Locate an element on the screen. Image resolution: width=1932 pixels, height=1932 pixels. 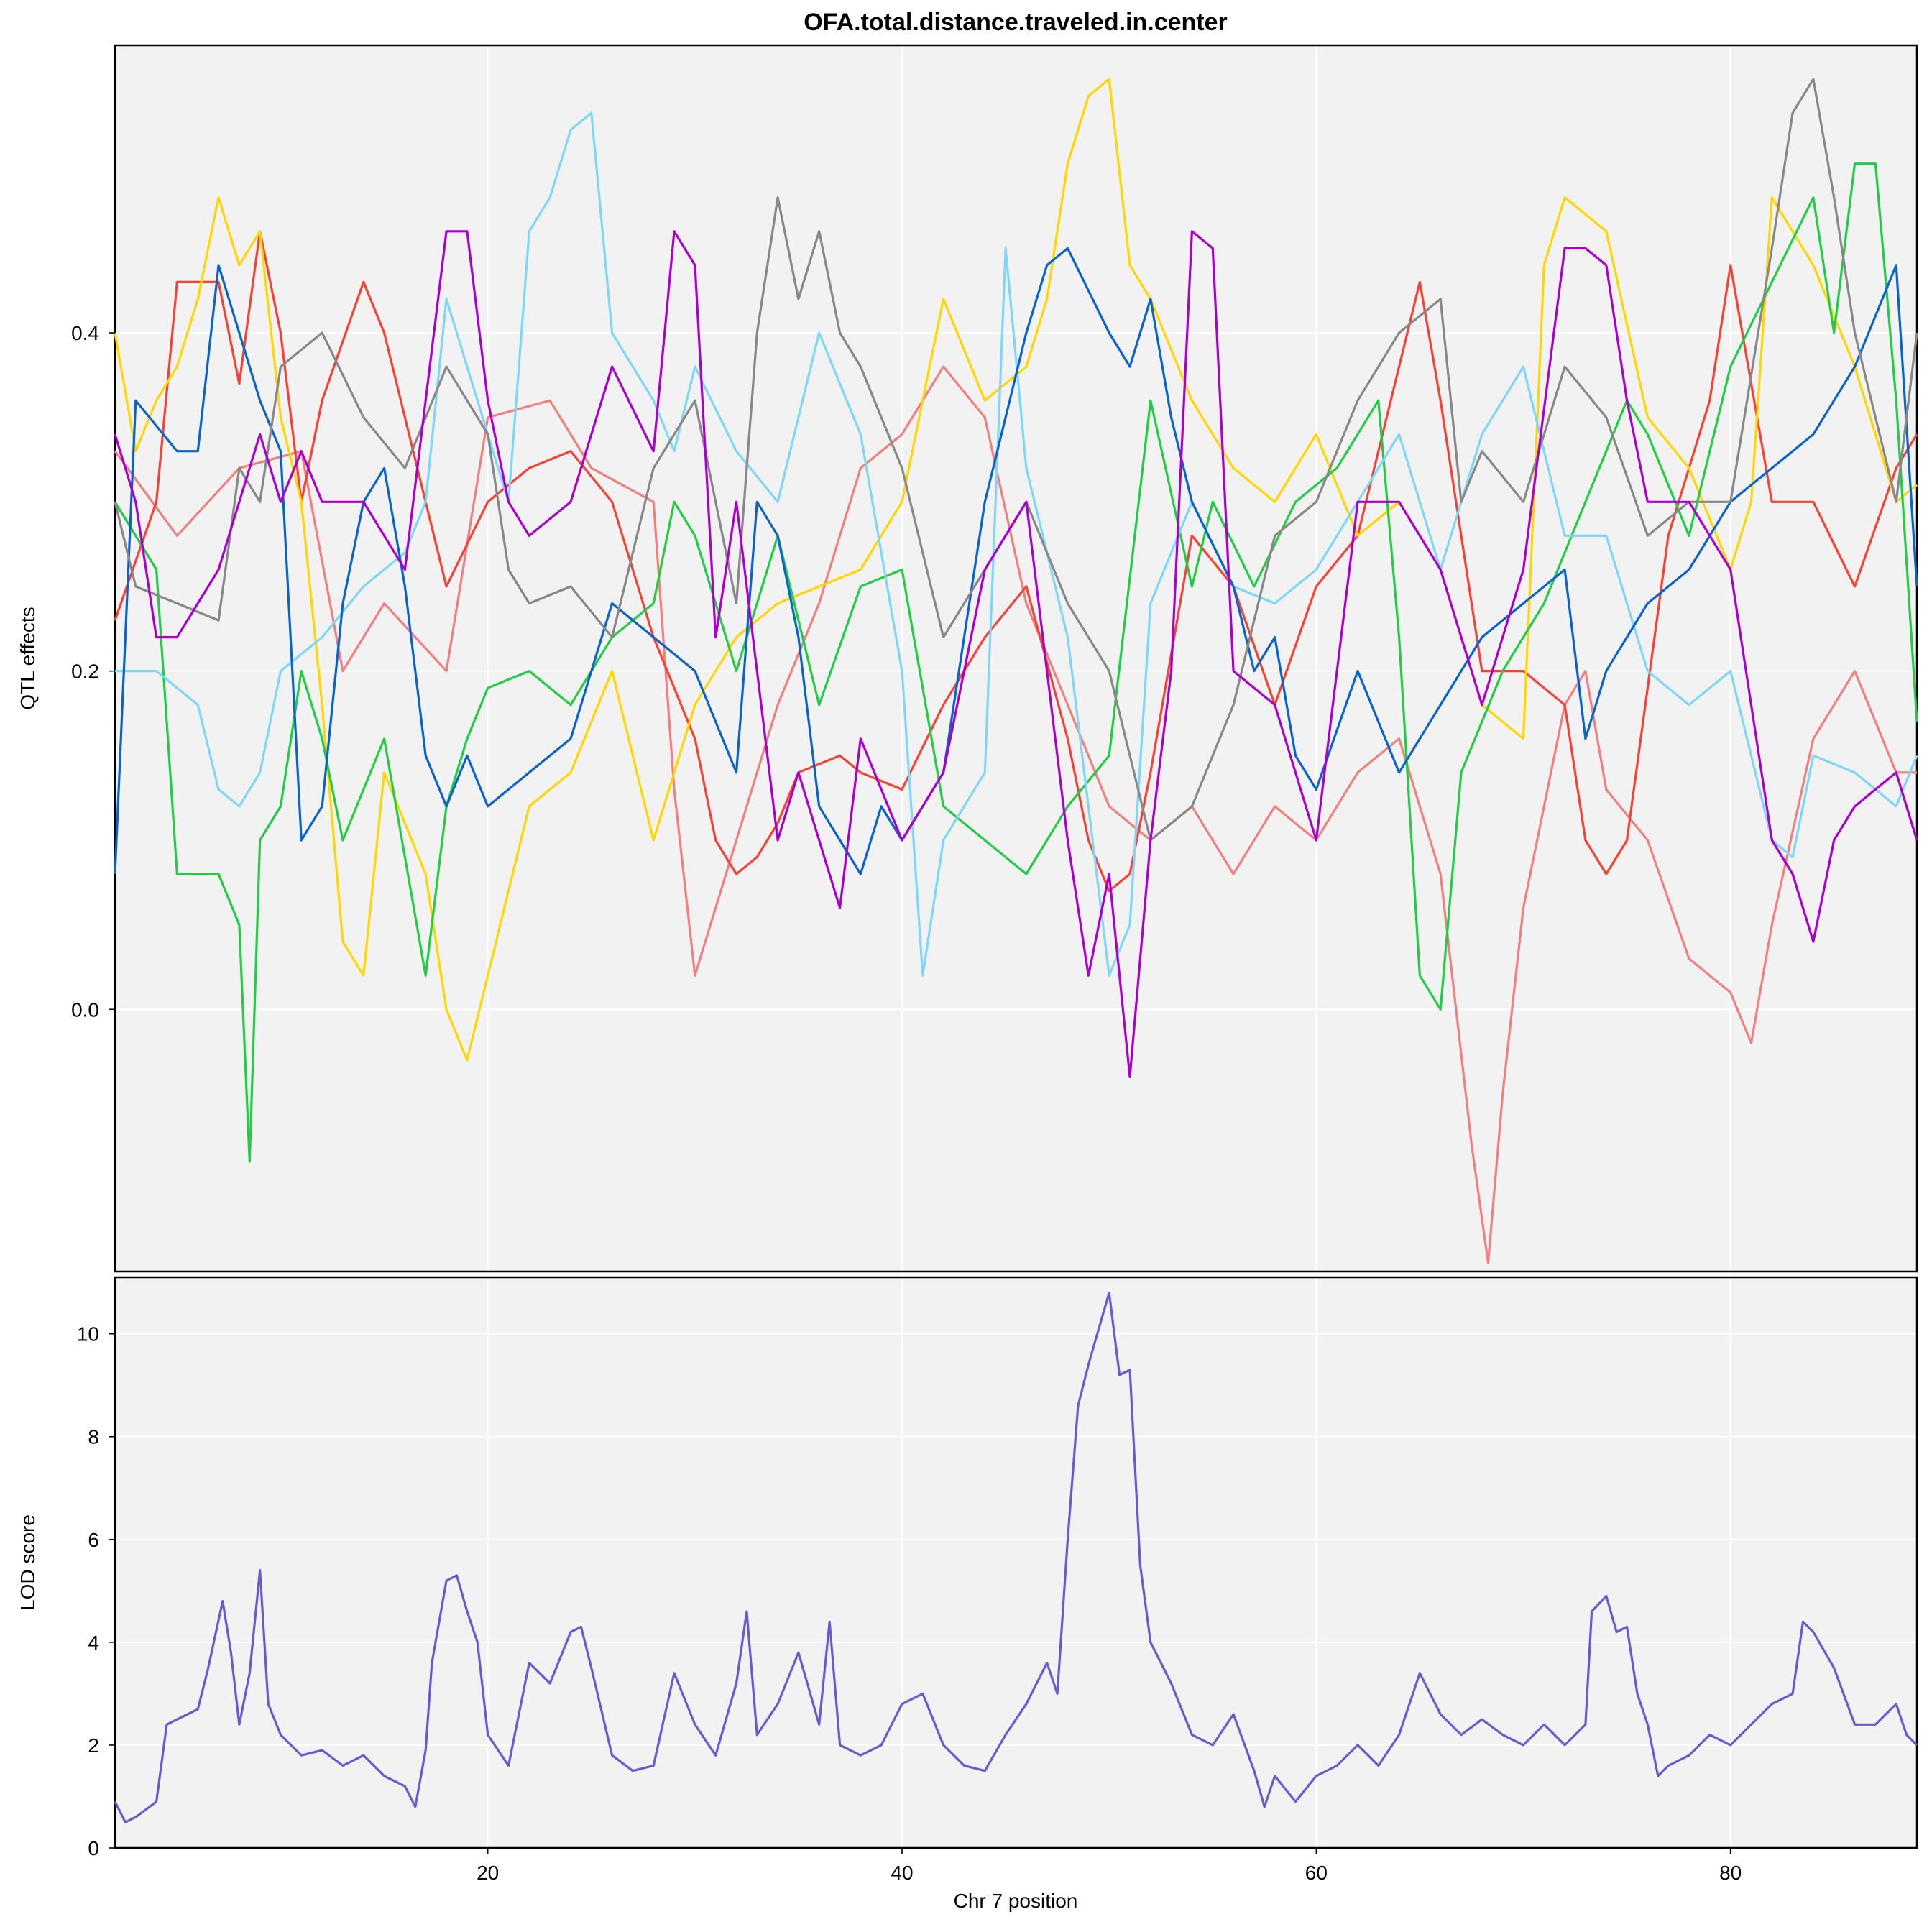
effects-y-tick-label: 0.2 is located at coordinates (85, 672).